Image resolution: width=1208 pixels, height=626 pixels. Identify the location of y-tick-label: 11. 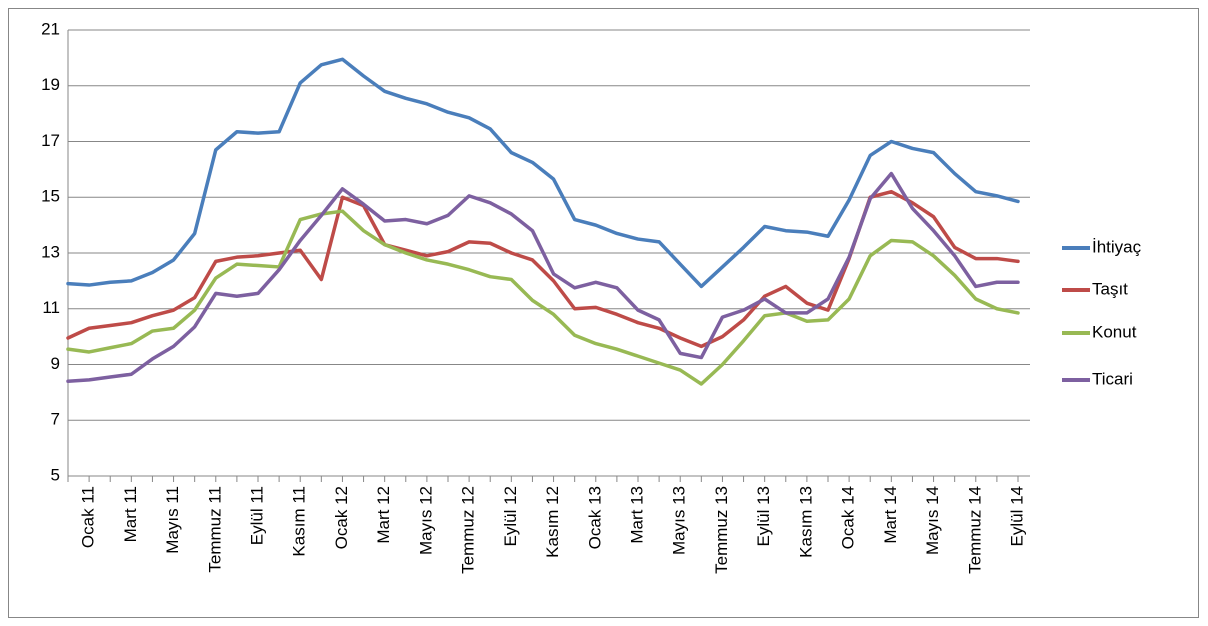
(51, 307).